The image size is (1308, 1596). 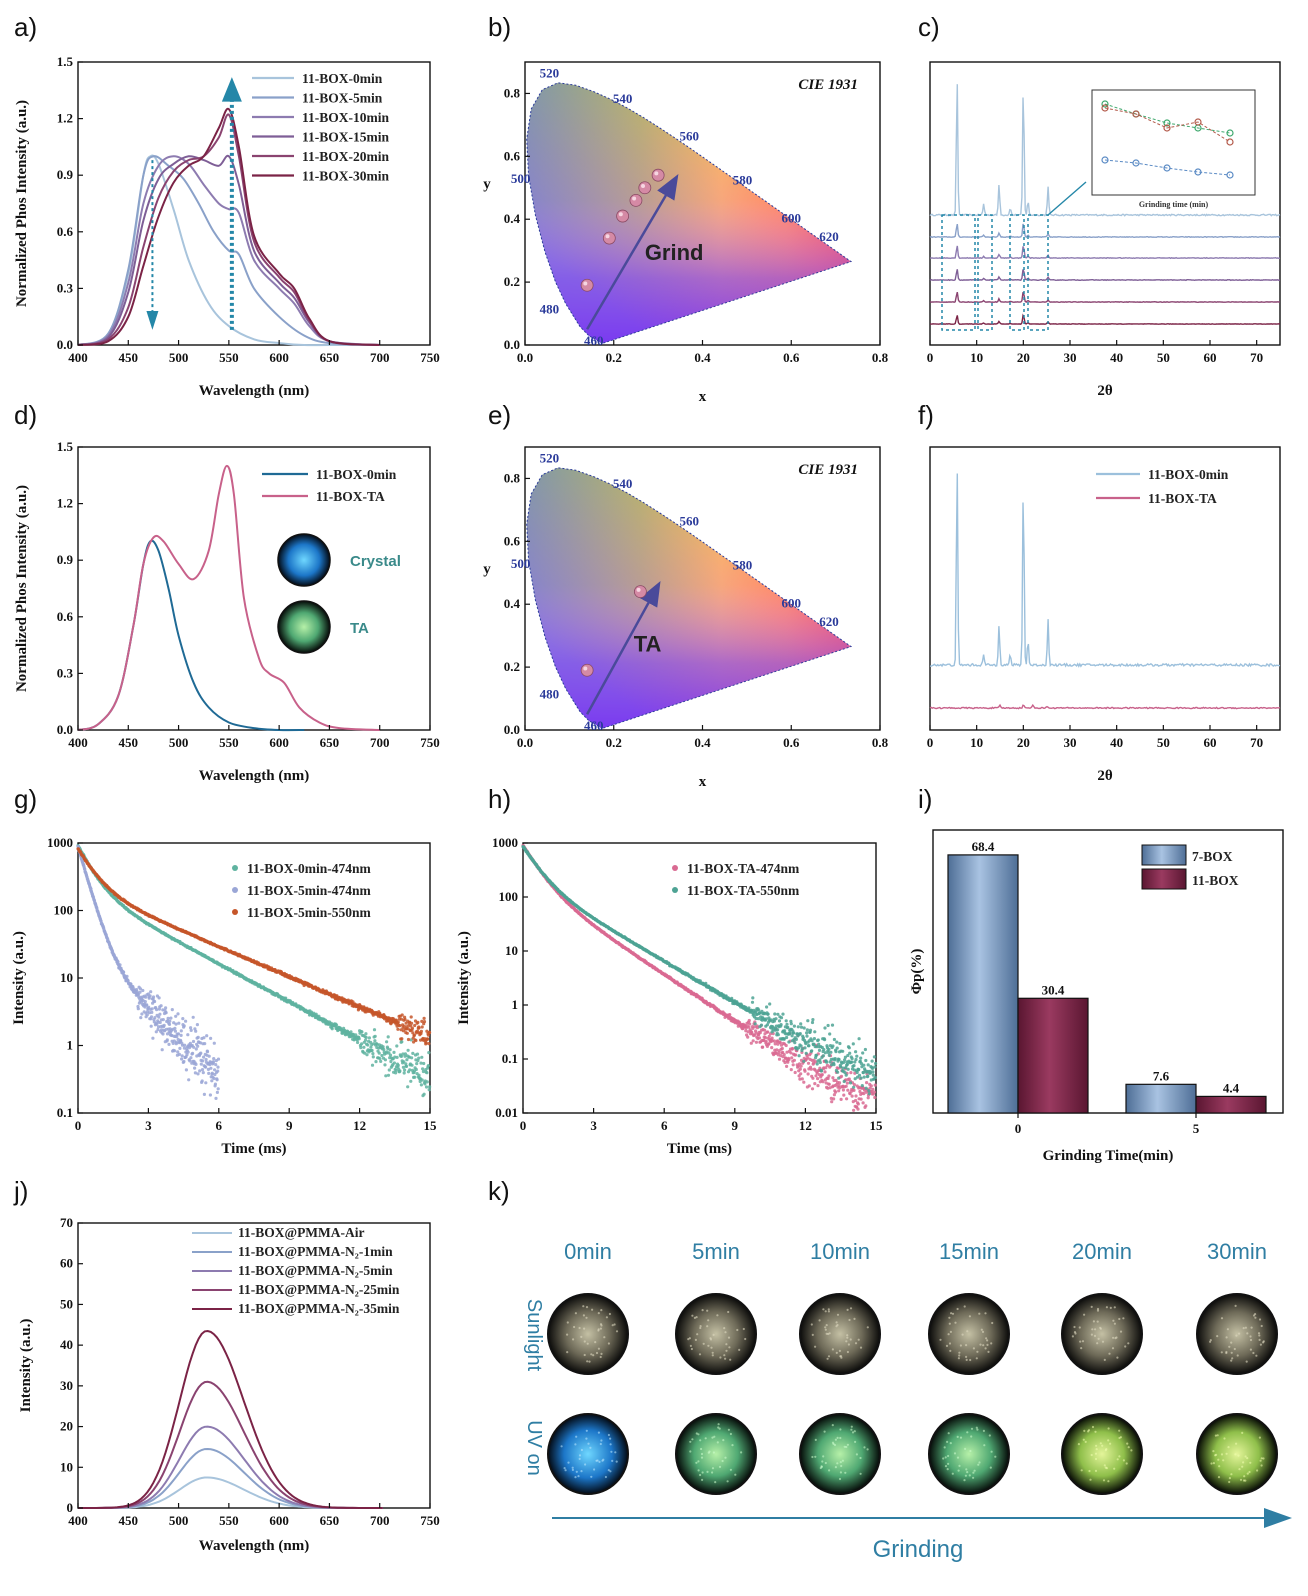 What do you see at coordinates (319, 1308) in the screenshot?
I see `panel-j-legend-entry: 11-BOX@PMMA-N₂-35min` at bounding box center [319, 1308].